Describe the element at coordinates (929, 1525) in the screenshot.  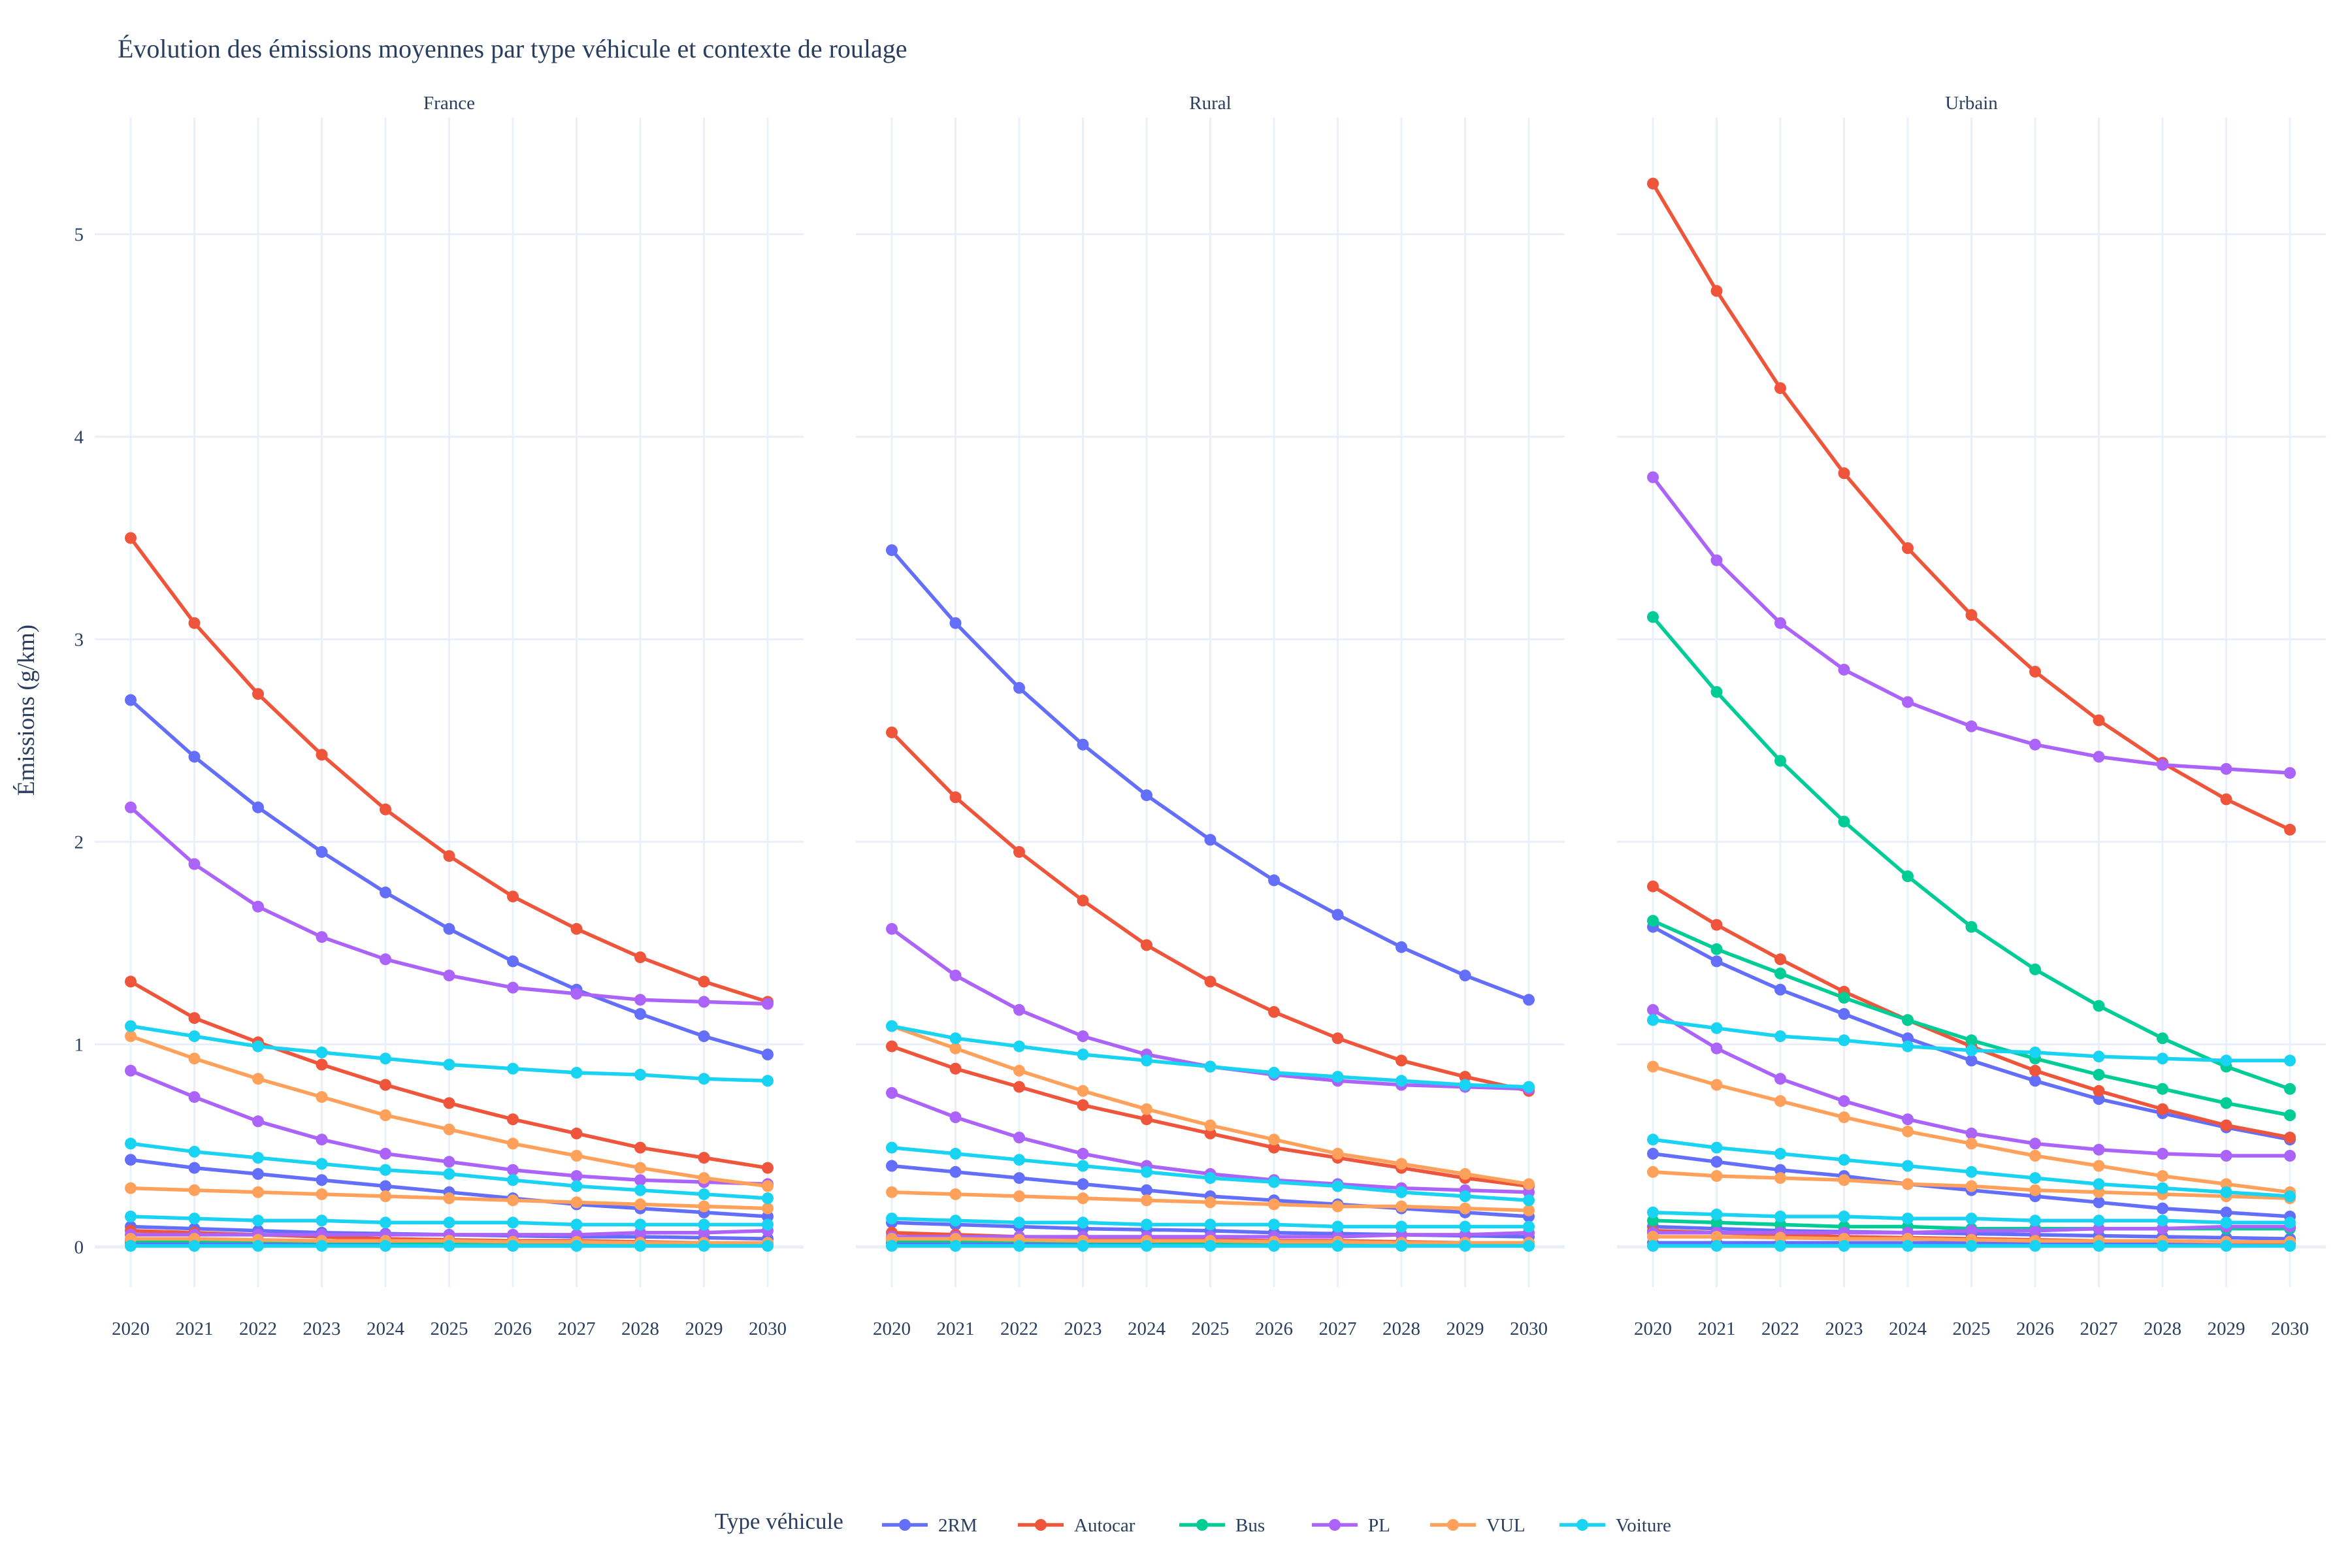
I see `legend-item-2rm: 2RM` at that location.